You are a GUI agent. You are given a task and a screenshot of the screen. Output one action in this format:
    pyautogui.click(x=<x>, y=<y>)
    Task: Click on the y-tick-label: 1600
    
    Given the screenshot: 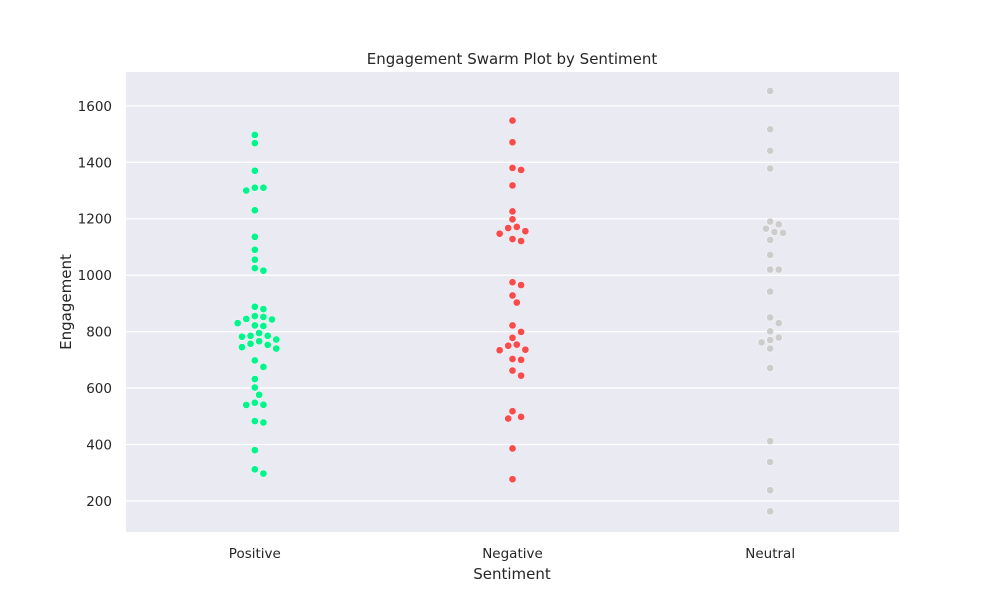 What is the action you would take?
    pyautogui.click(x=95, y=107)
    